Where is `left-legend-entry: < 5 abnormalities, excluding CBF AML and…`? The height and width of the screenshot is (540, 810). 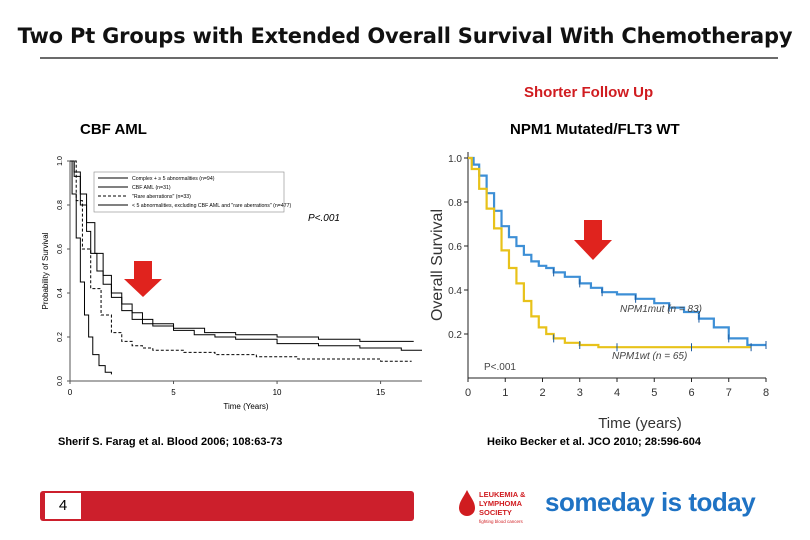 left-legend-entry: < 5 abnormalities, excluding CBF AML and… is located at coordinates (211, 206).